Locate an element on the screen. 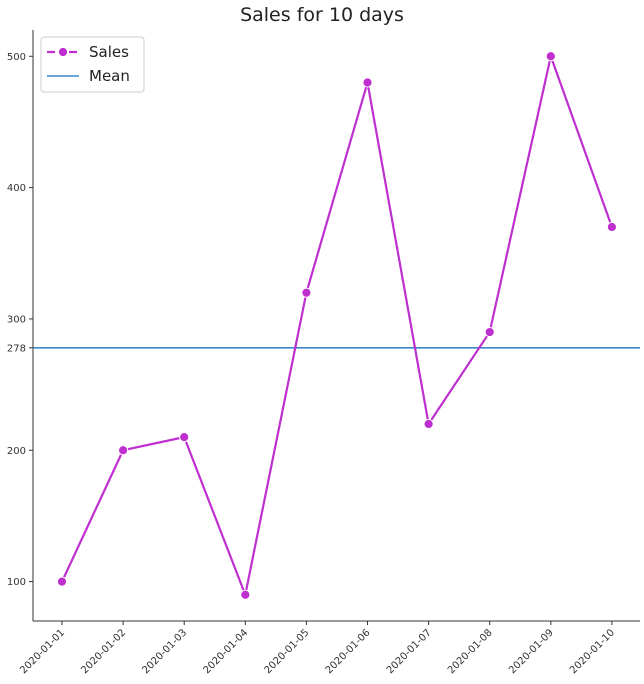  y-tick-label: 500 is located at coordinates (16, 57).